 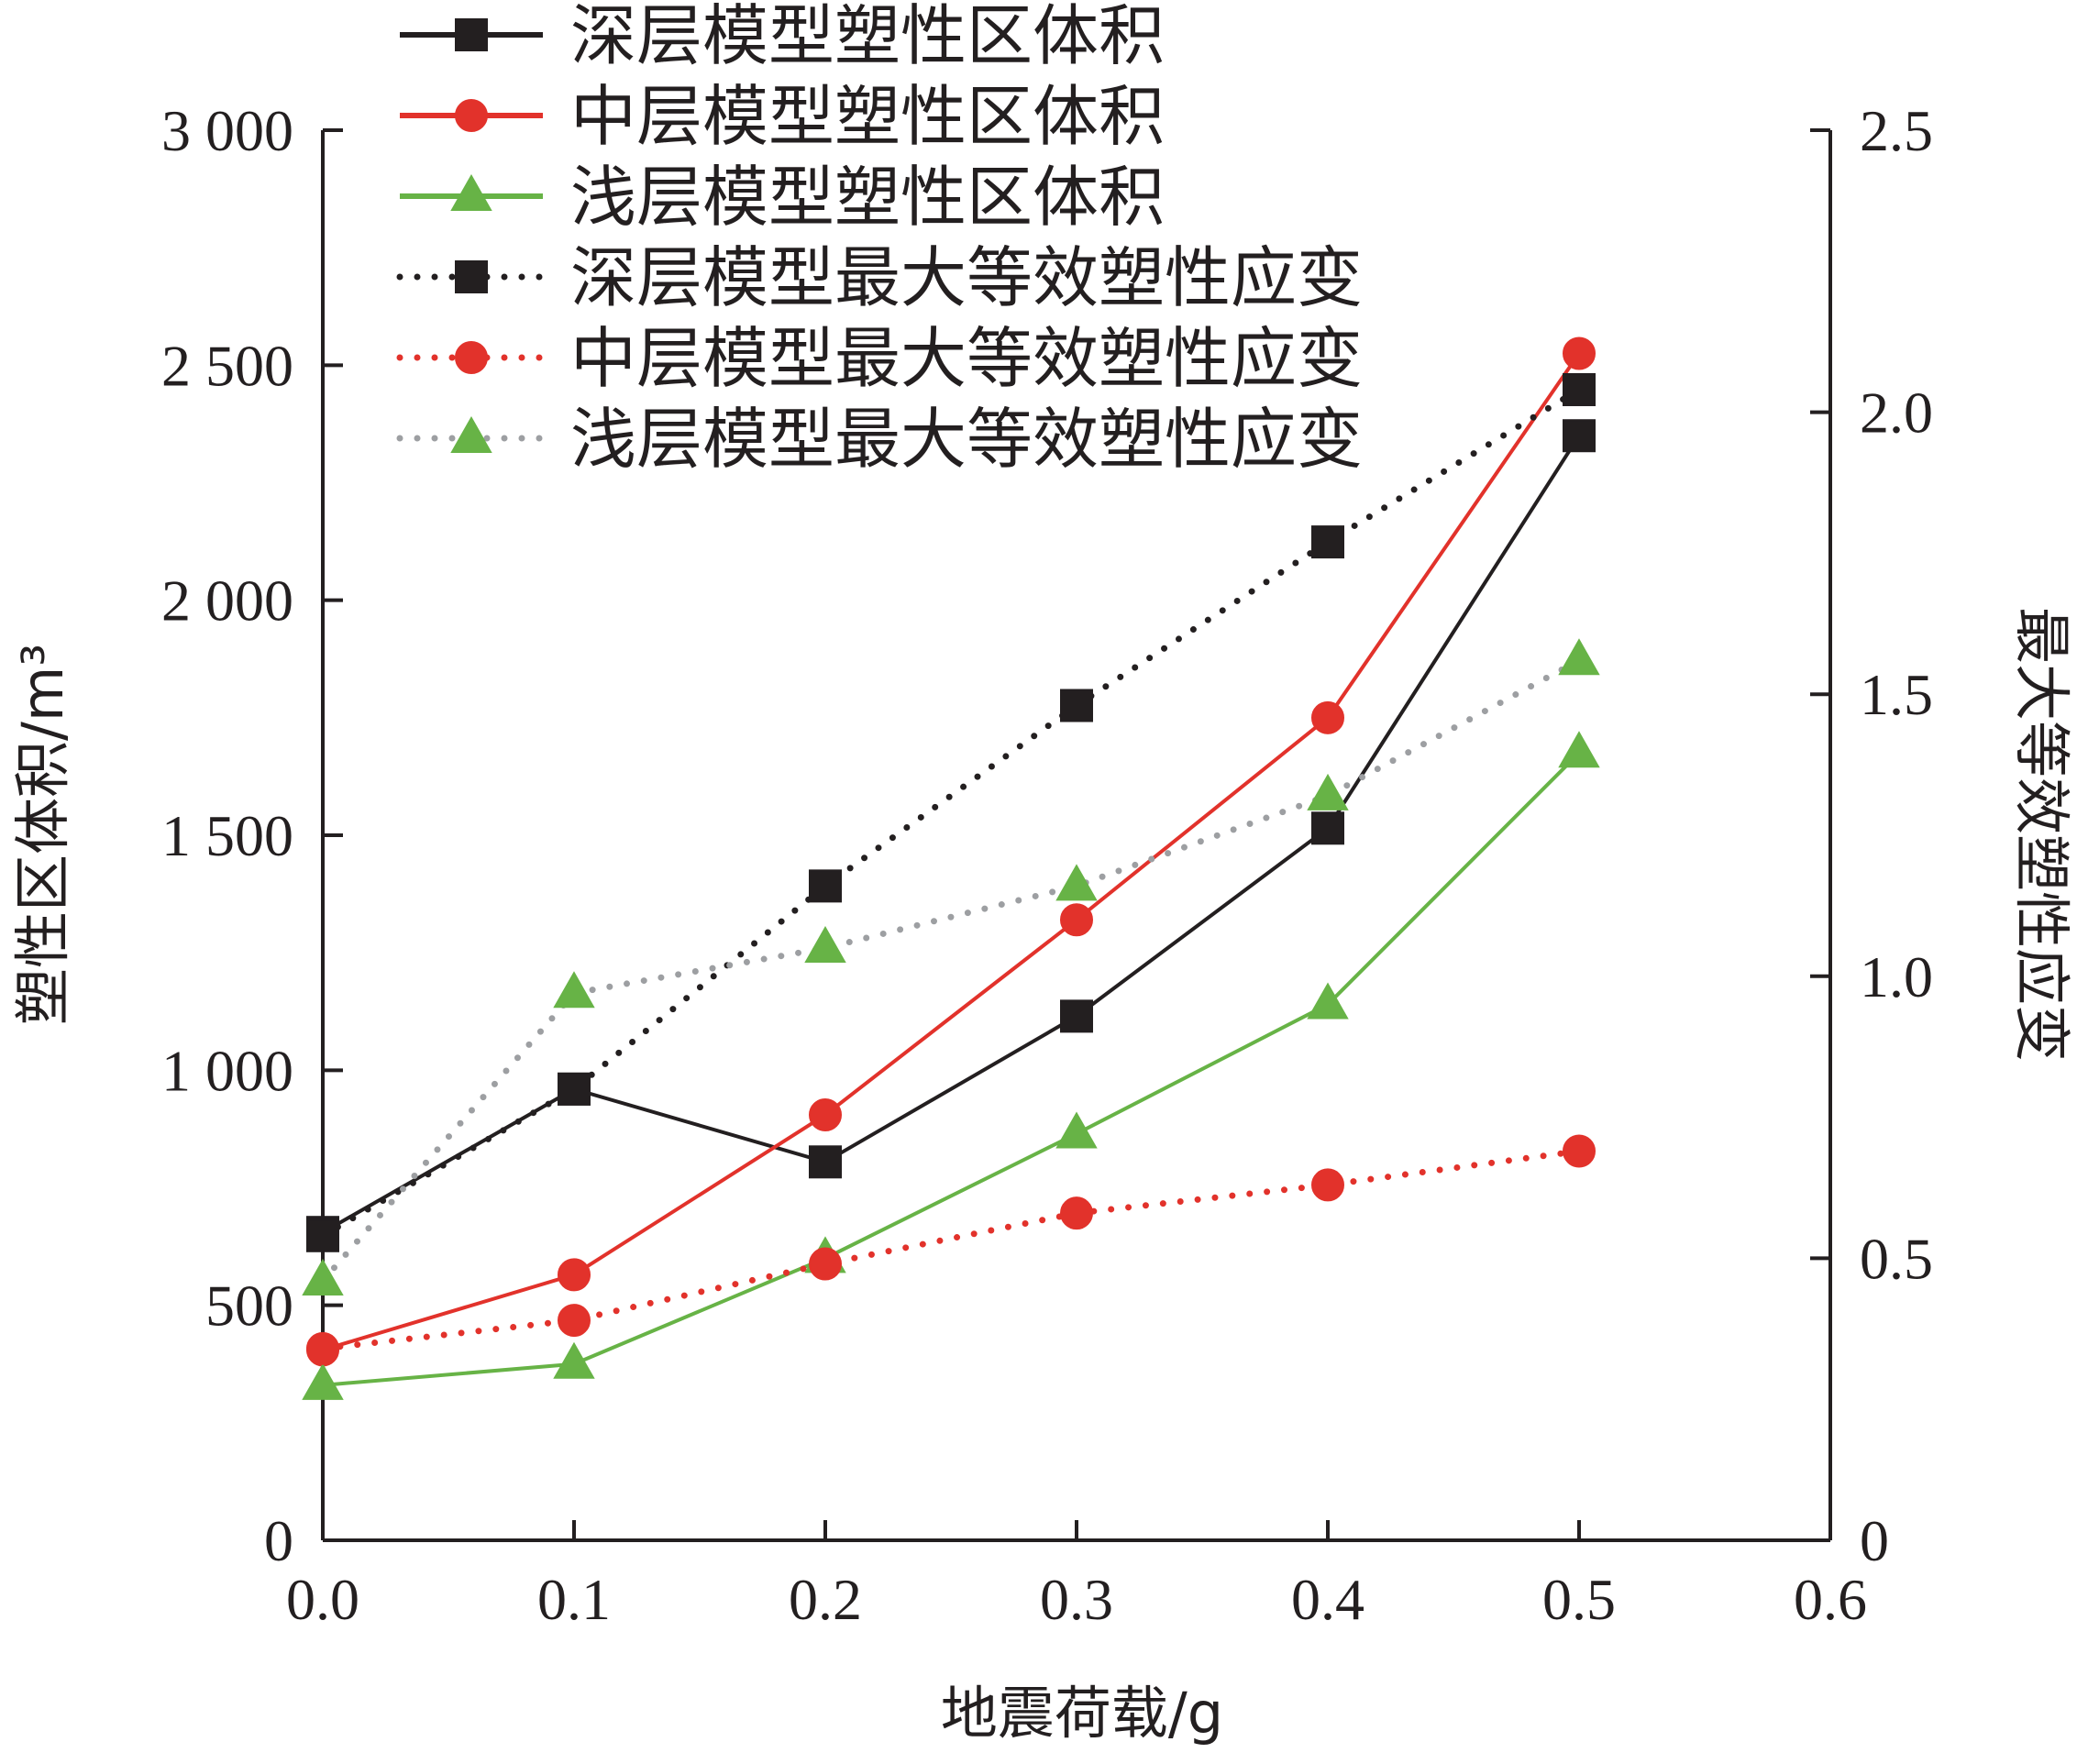 I want to click on y2-tick-label: 1.5, so click(x=1896, y=694).